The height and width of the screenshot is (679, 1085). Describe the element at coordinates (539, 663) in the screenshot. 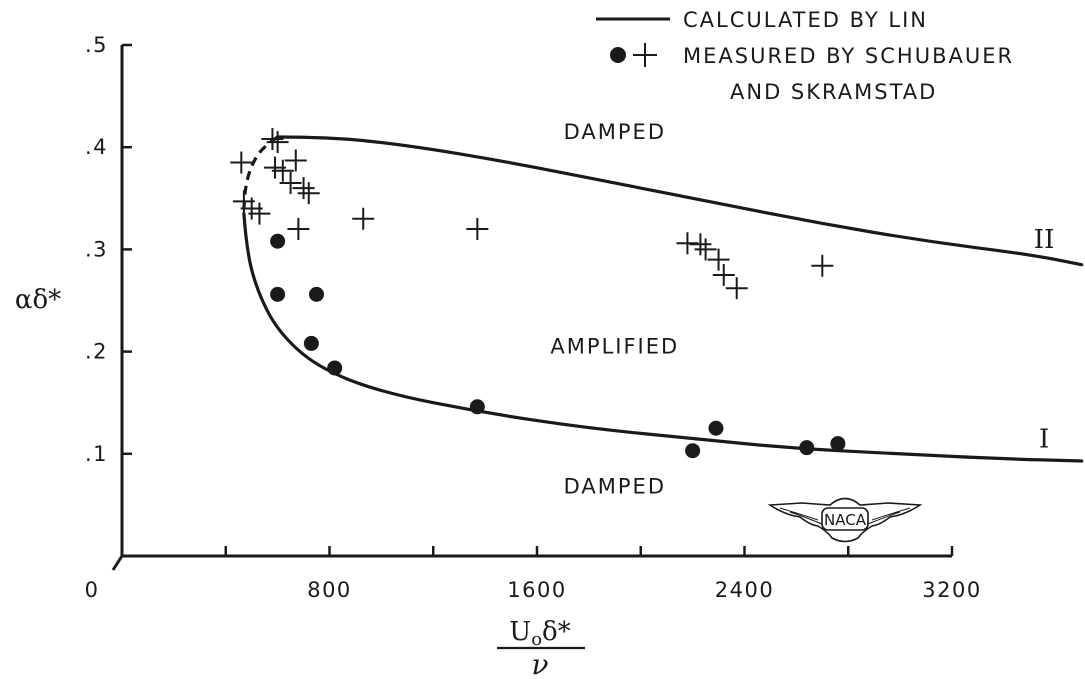

I see `x-axis-title-denominator: ν` at that location.